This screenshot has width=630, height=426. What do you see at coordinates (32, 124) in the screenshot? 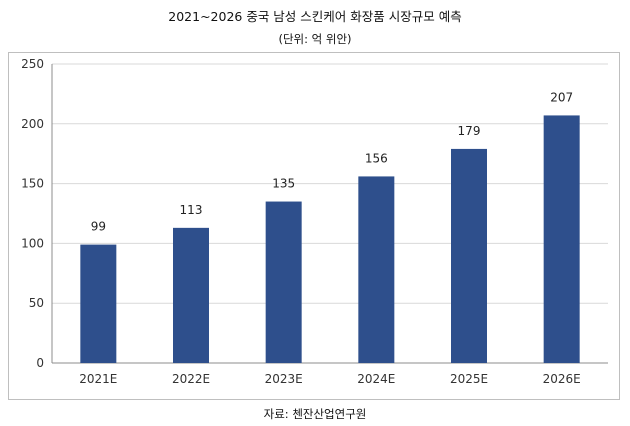
I see `y-tick-label: 200` at bounding box center [32, 124].